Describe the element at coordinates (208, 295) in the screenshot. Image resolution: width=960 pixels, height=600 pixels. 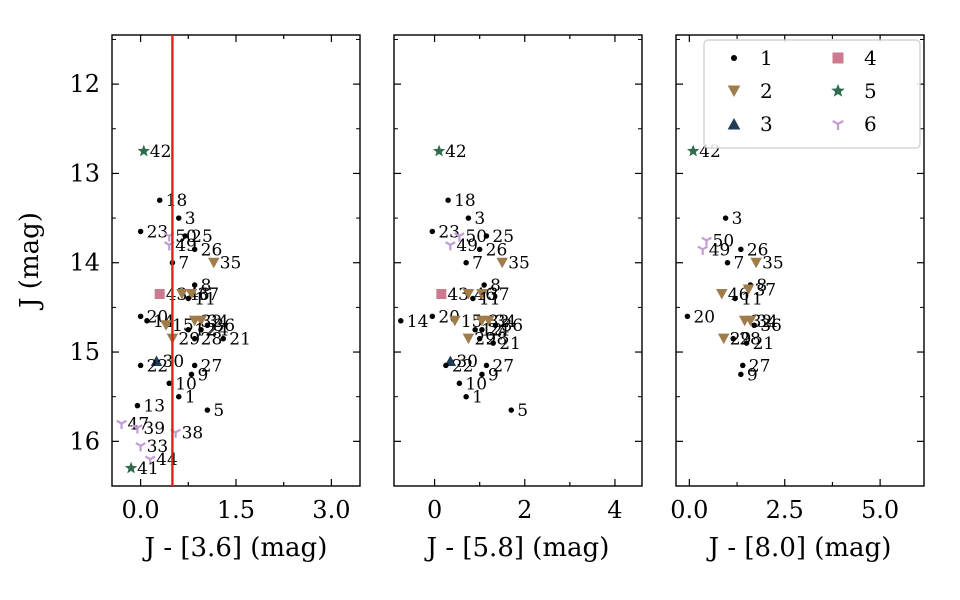
I see `point-label-37: 37` at that location.